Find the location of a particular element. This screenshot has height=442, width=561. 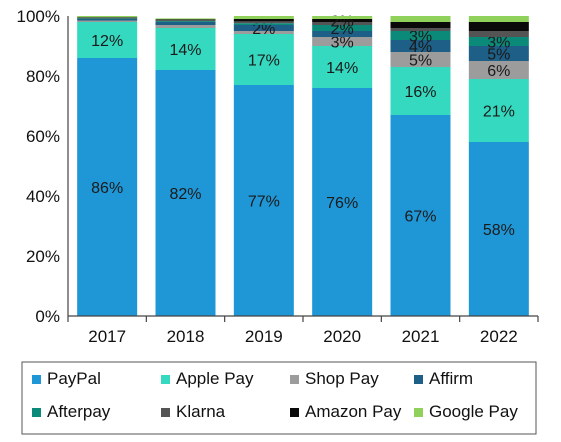

legend-item-afterpay: Afterpay is located at coordinates (71, 411).